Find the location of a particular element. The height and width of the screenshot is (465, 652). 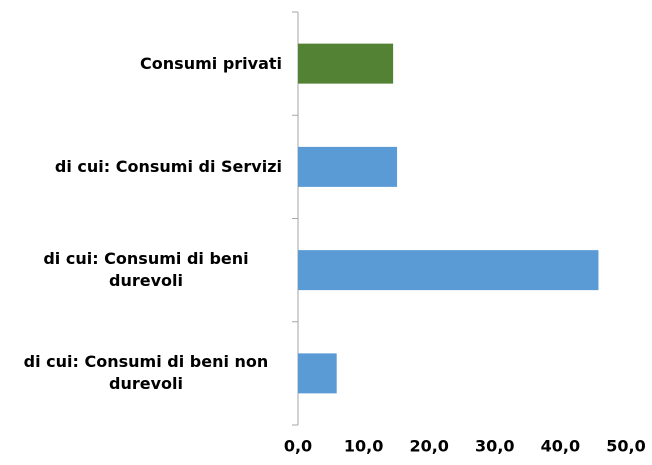

x-tick-label: 40,0 is located at coordinates (560, 446).